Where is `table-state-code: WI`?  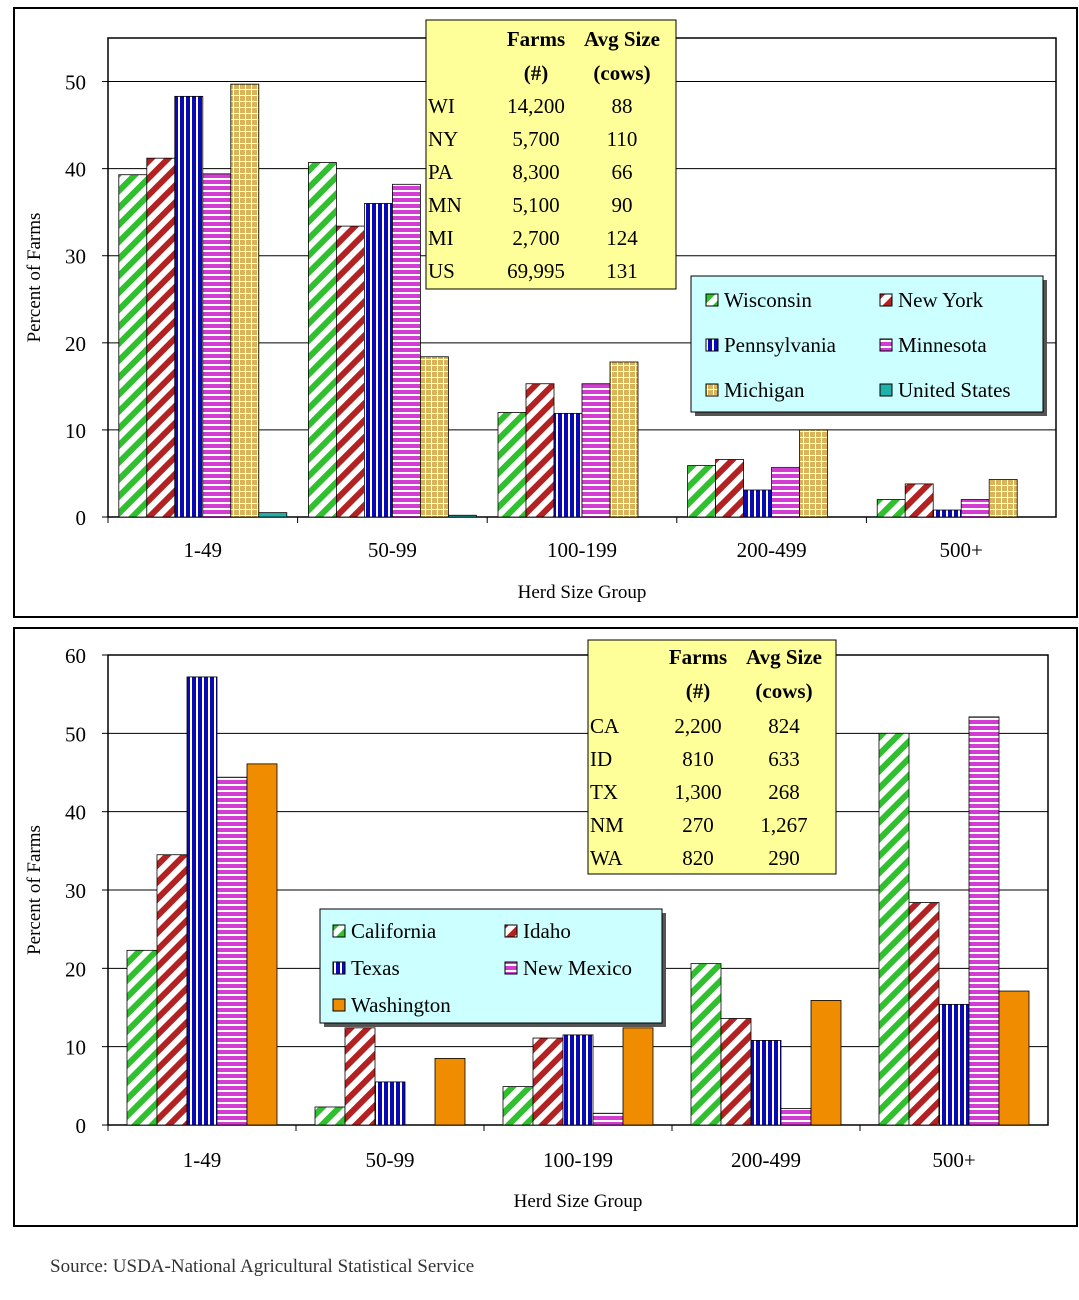 table-state-code: WI is located at coordinates (441, 106).